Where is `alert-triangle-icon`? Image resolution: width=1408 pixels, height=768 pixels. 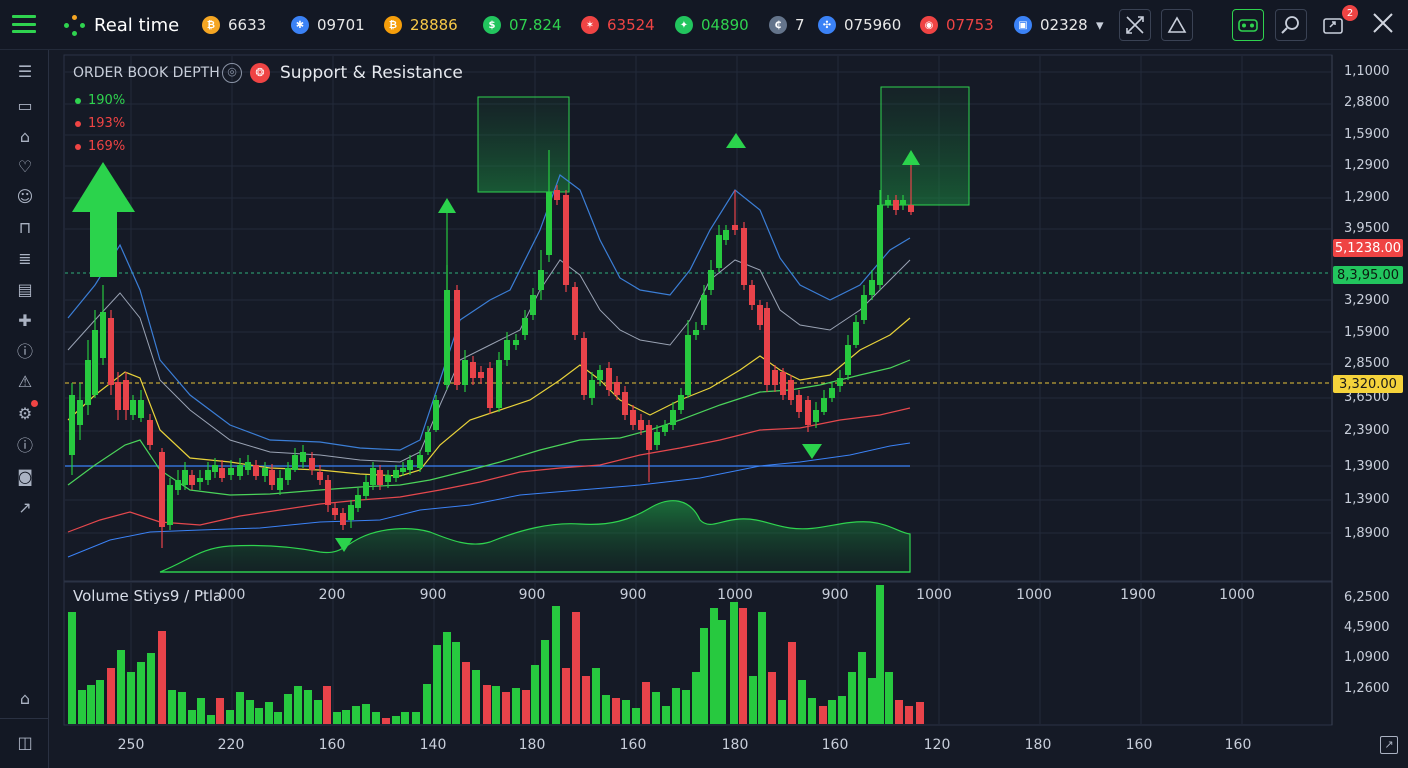
alert-triangle-icon is located at coordinates (1177, 25).